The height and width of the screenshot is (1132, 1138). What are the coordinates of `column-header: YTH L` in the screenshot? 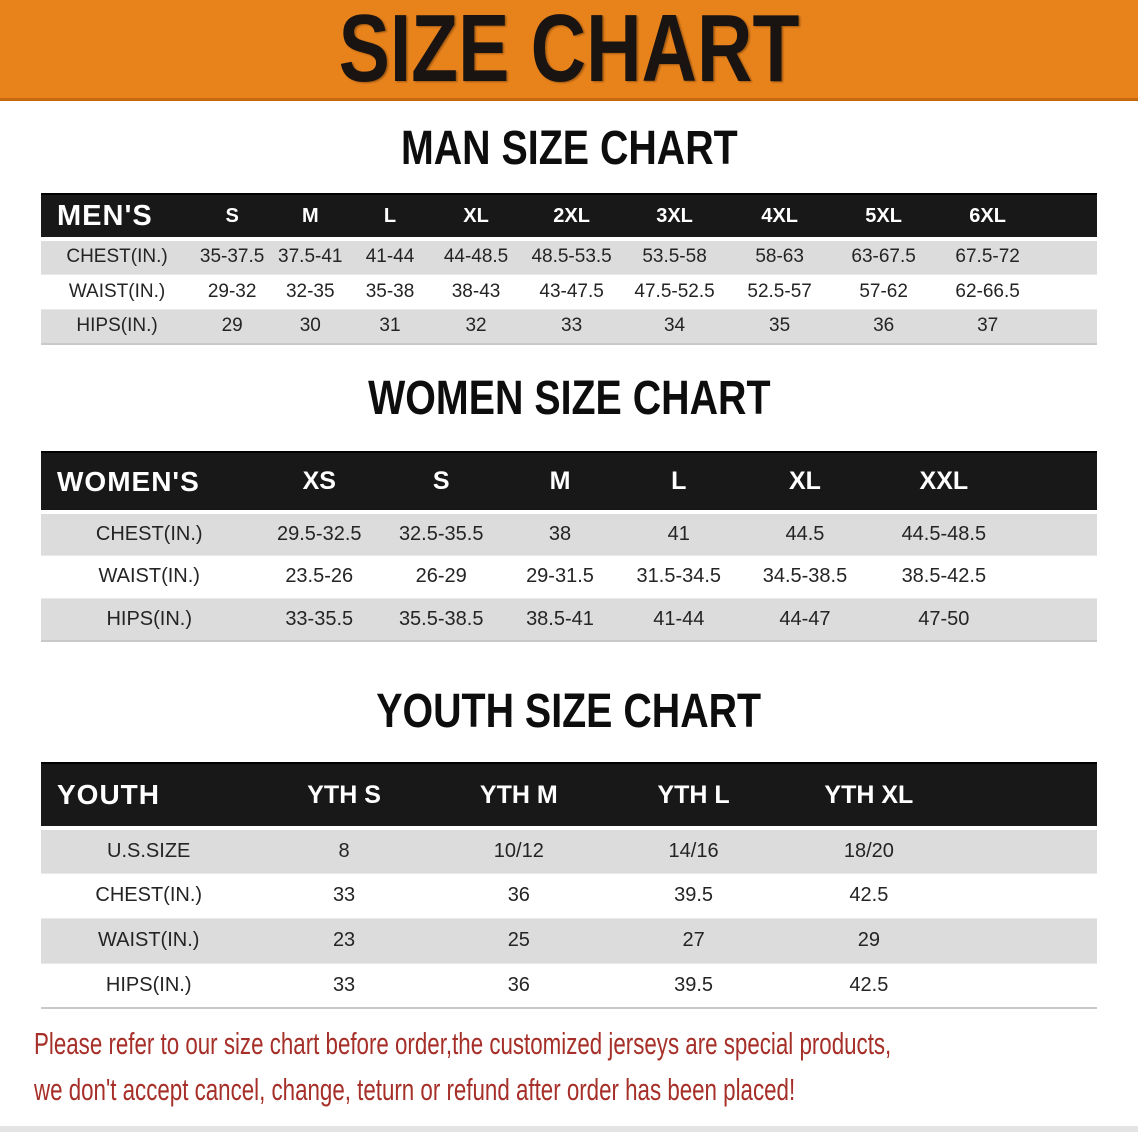 It's located at (693, 796).